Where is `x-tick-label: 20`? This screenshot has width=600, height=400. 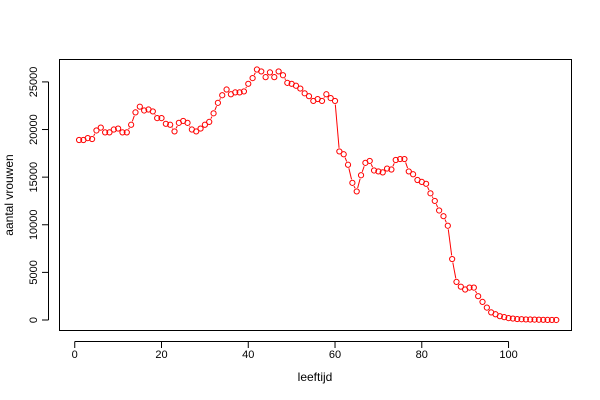 x-tick-label: 20 is located at coordinates (161, 355).